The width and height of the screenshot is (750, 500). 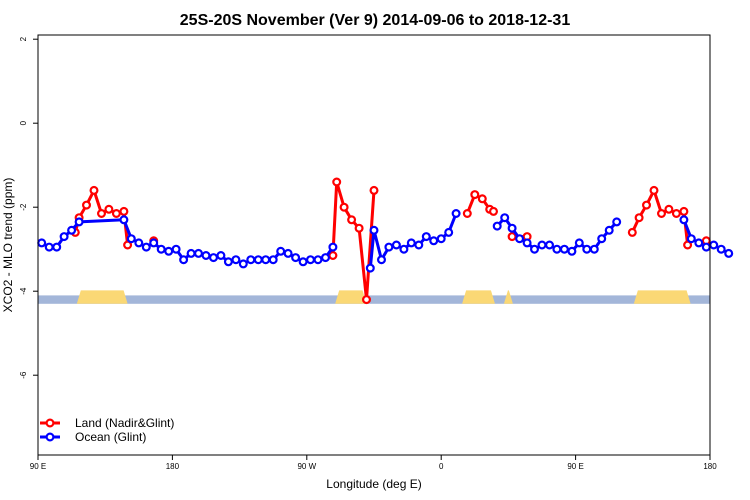 What do you see at coordinates (23, 291) in the screenshot?
I see `y-tick-label: -4` at bounding box center [23, 291].